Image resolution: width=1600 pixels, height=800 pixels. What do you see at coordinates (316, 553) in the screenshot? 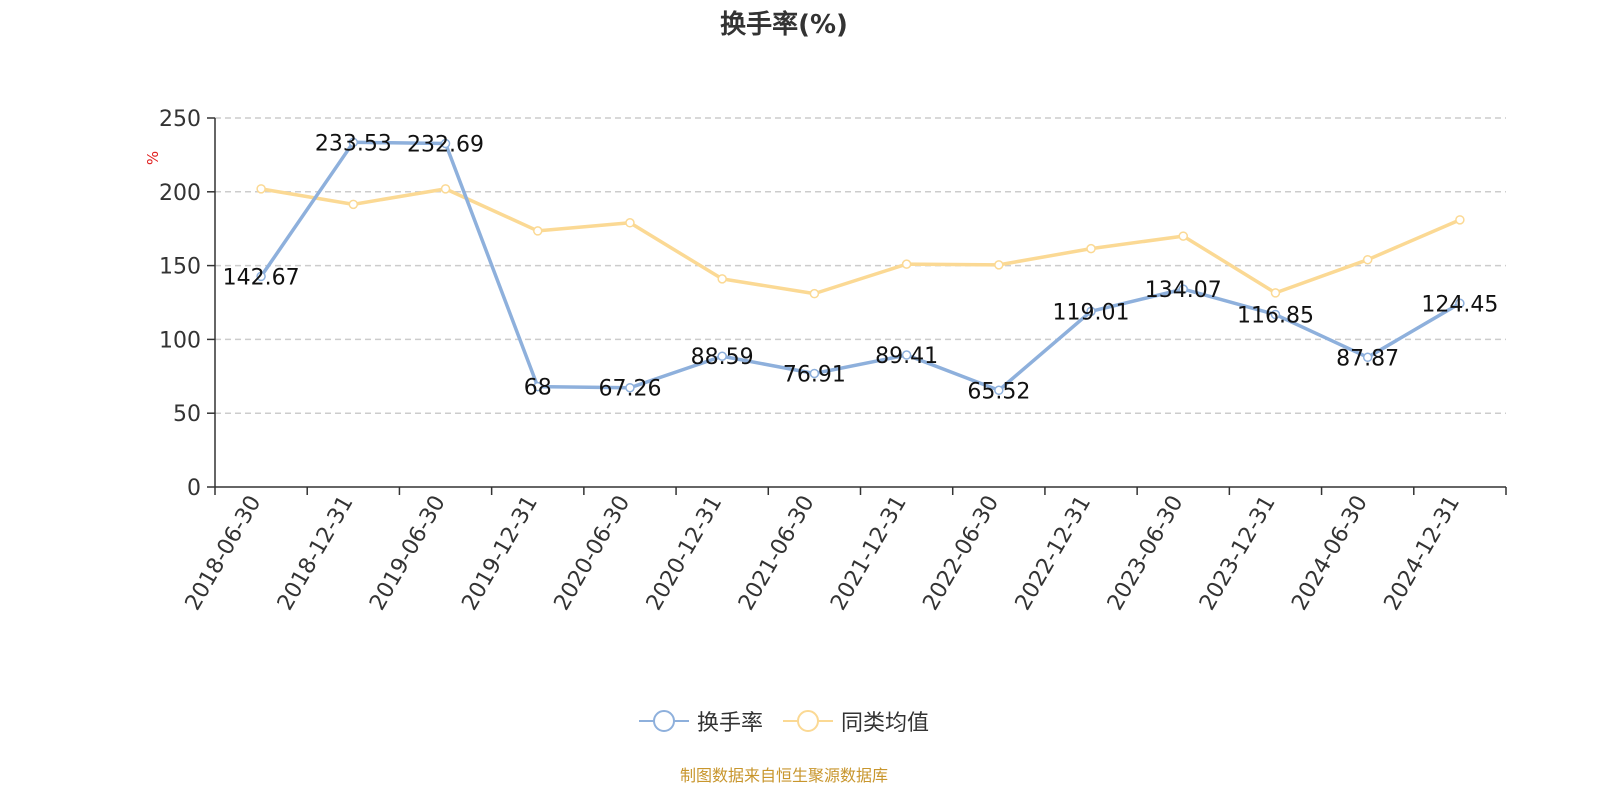
I see `x-tick-label: 2018-12-31` at bounding box center [316, 553].